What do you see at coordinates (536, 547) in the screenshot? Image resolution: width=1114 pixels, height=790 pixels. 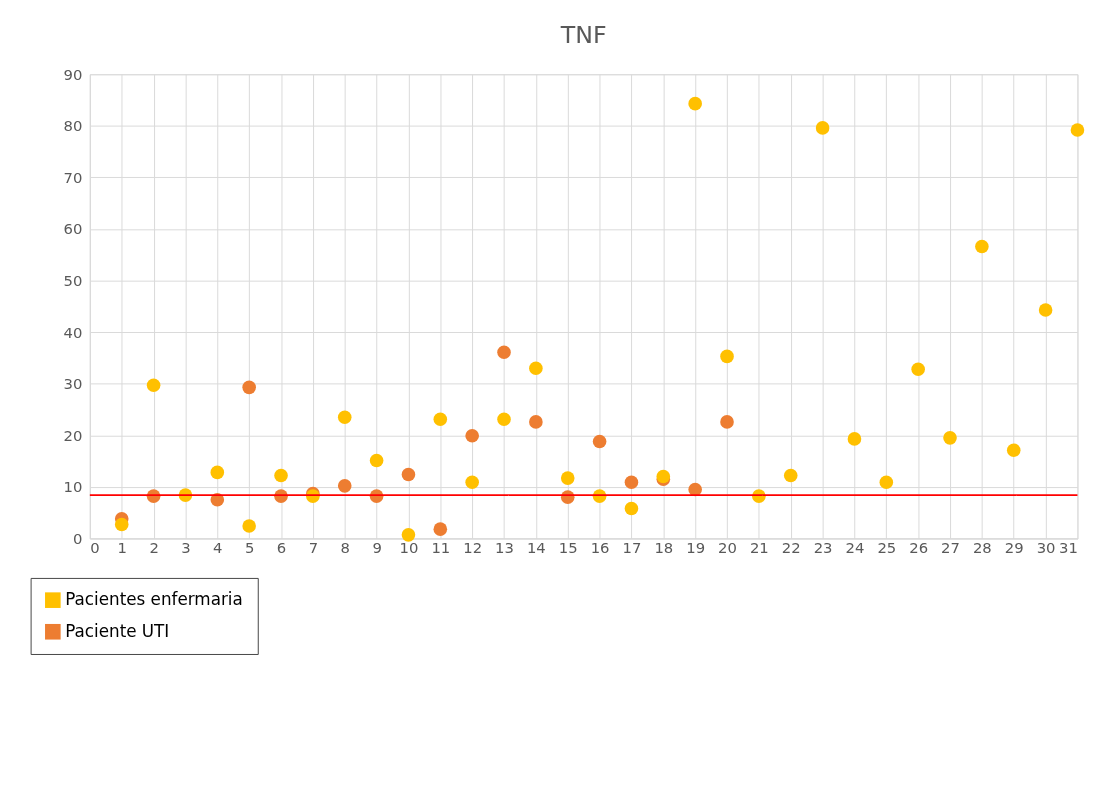 I see `x-tick-label: 14` at bounding box center [536, 547].